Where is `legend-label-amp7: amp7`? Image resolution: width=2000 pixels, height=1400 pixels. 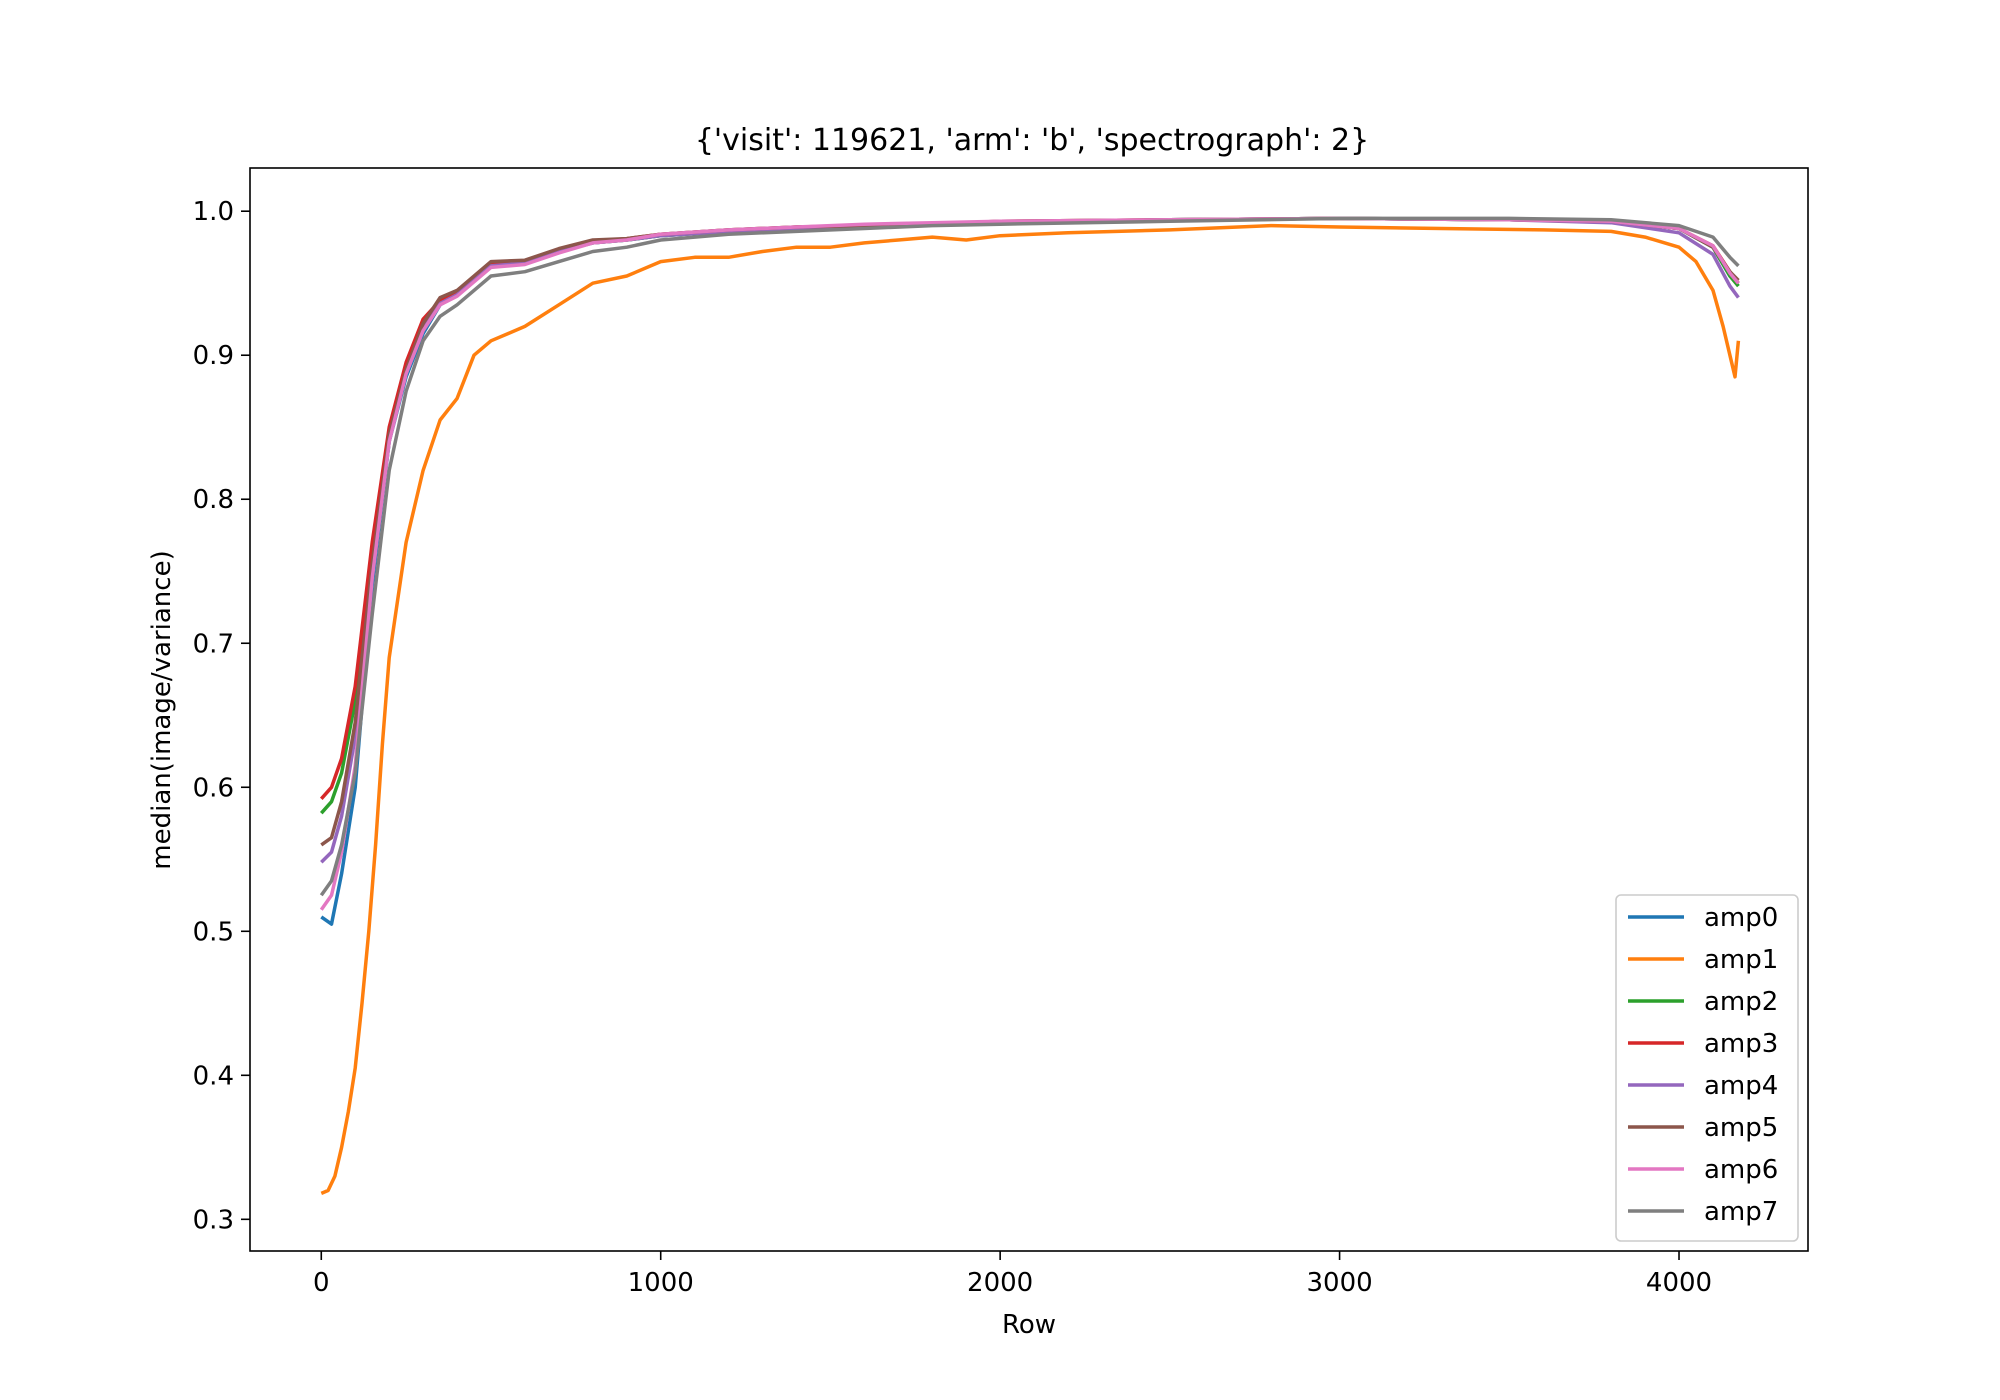 legend-label-amp7: amp7 is located at coordinates (1741, 1212).